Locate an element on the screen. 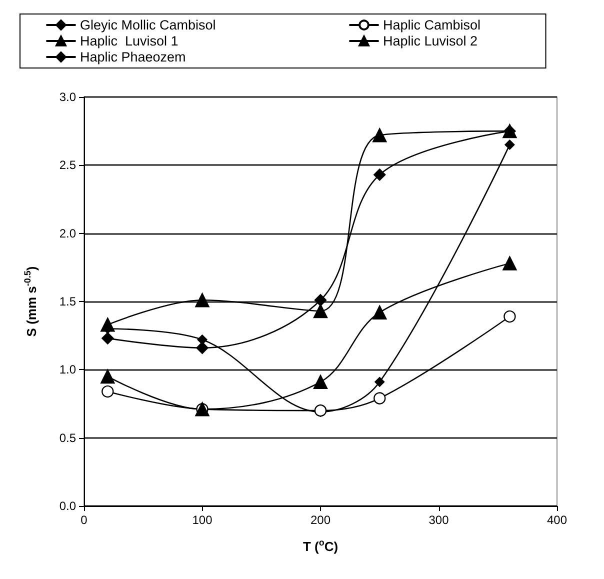 The width and height of the screenshot is (604, 579). x-tick-label: 100 is located at coordinates (202, 520).